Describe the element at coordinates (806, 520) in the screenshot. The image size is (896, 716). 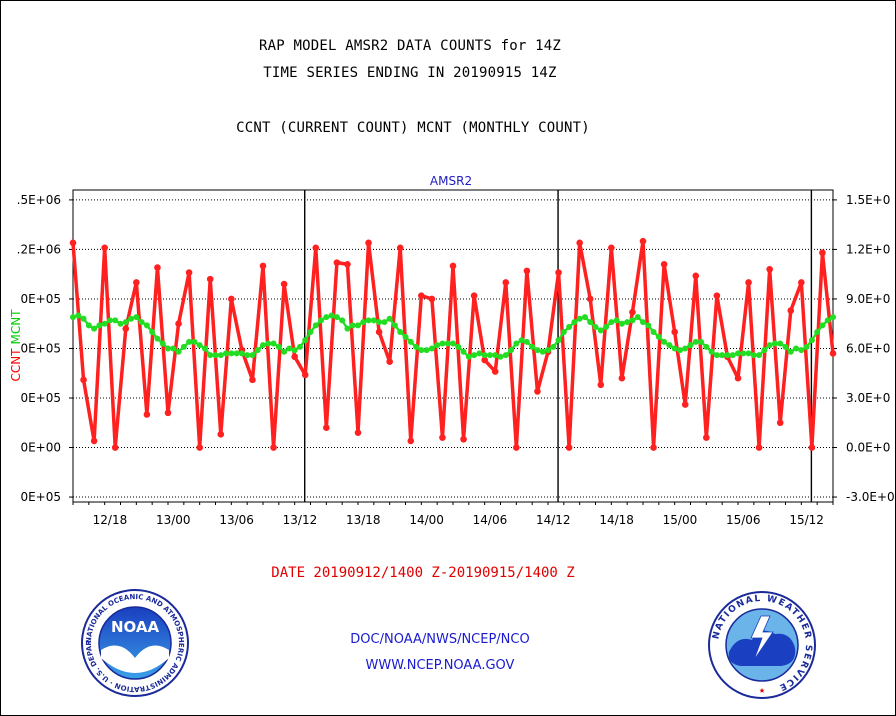
I see `x-tick-label: 15/12` at that location.